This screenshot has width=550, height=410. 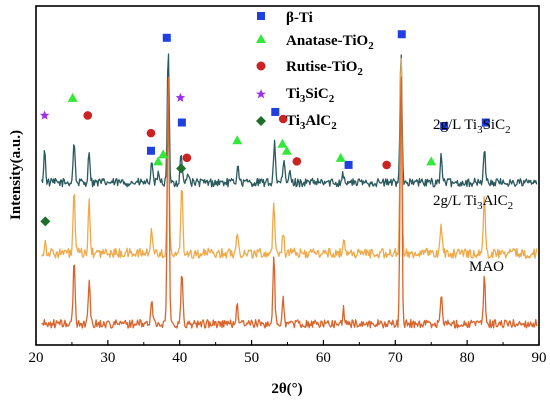 I want to click on x-tick-label-90: 90, so click(x=539, y=358).